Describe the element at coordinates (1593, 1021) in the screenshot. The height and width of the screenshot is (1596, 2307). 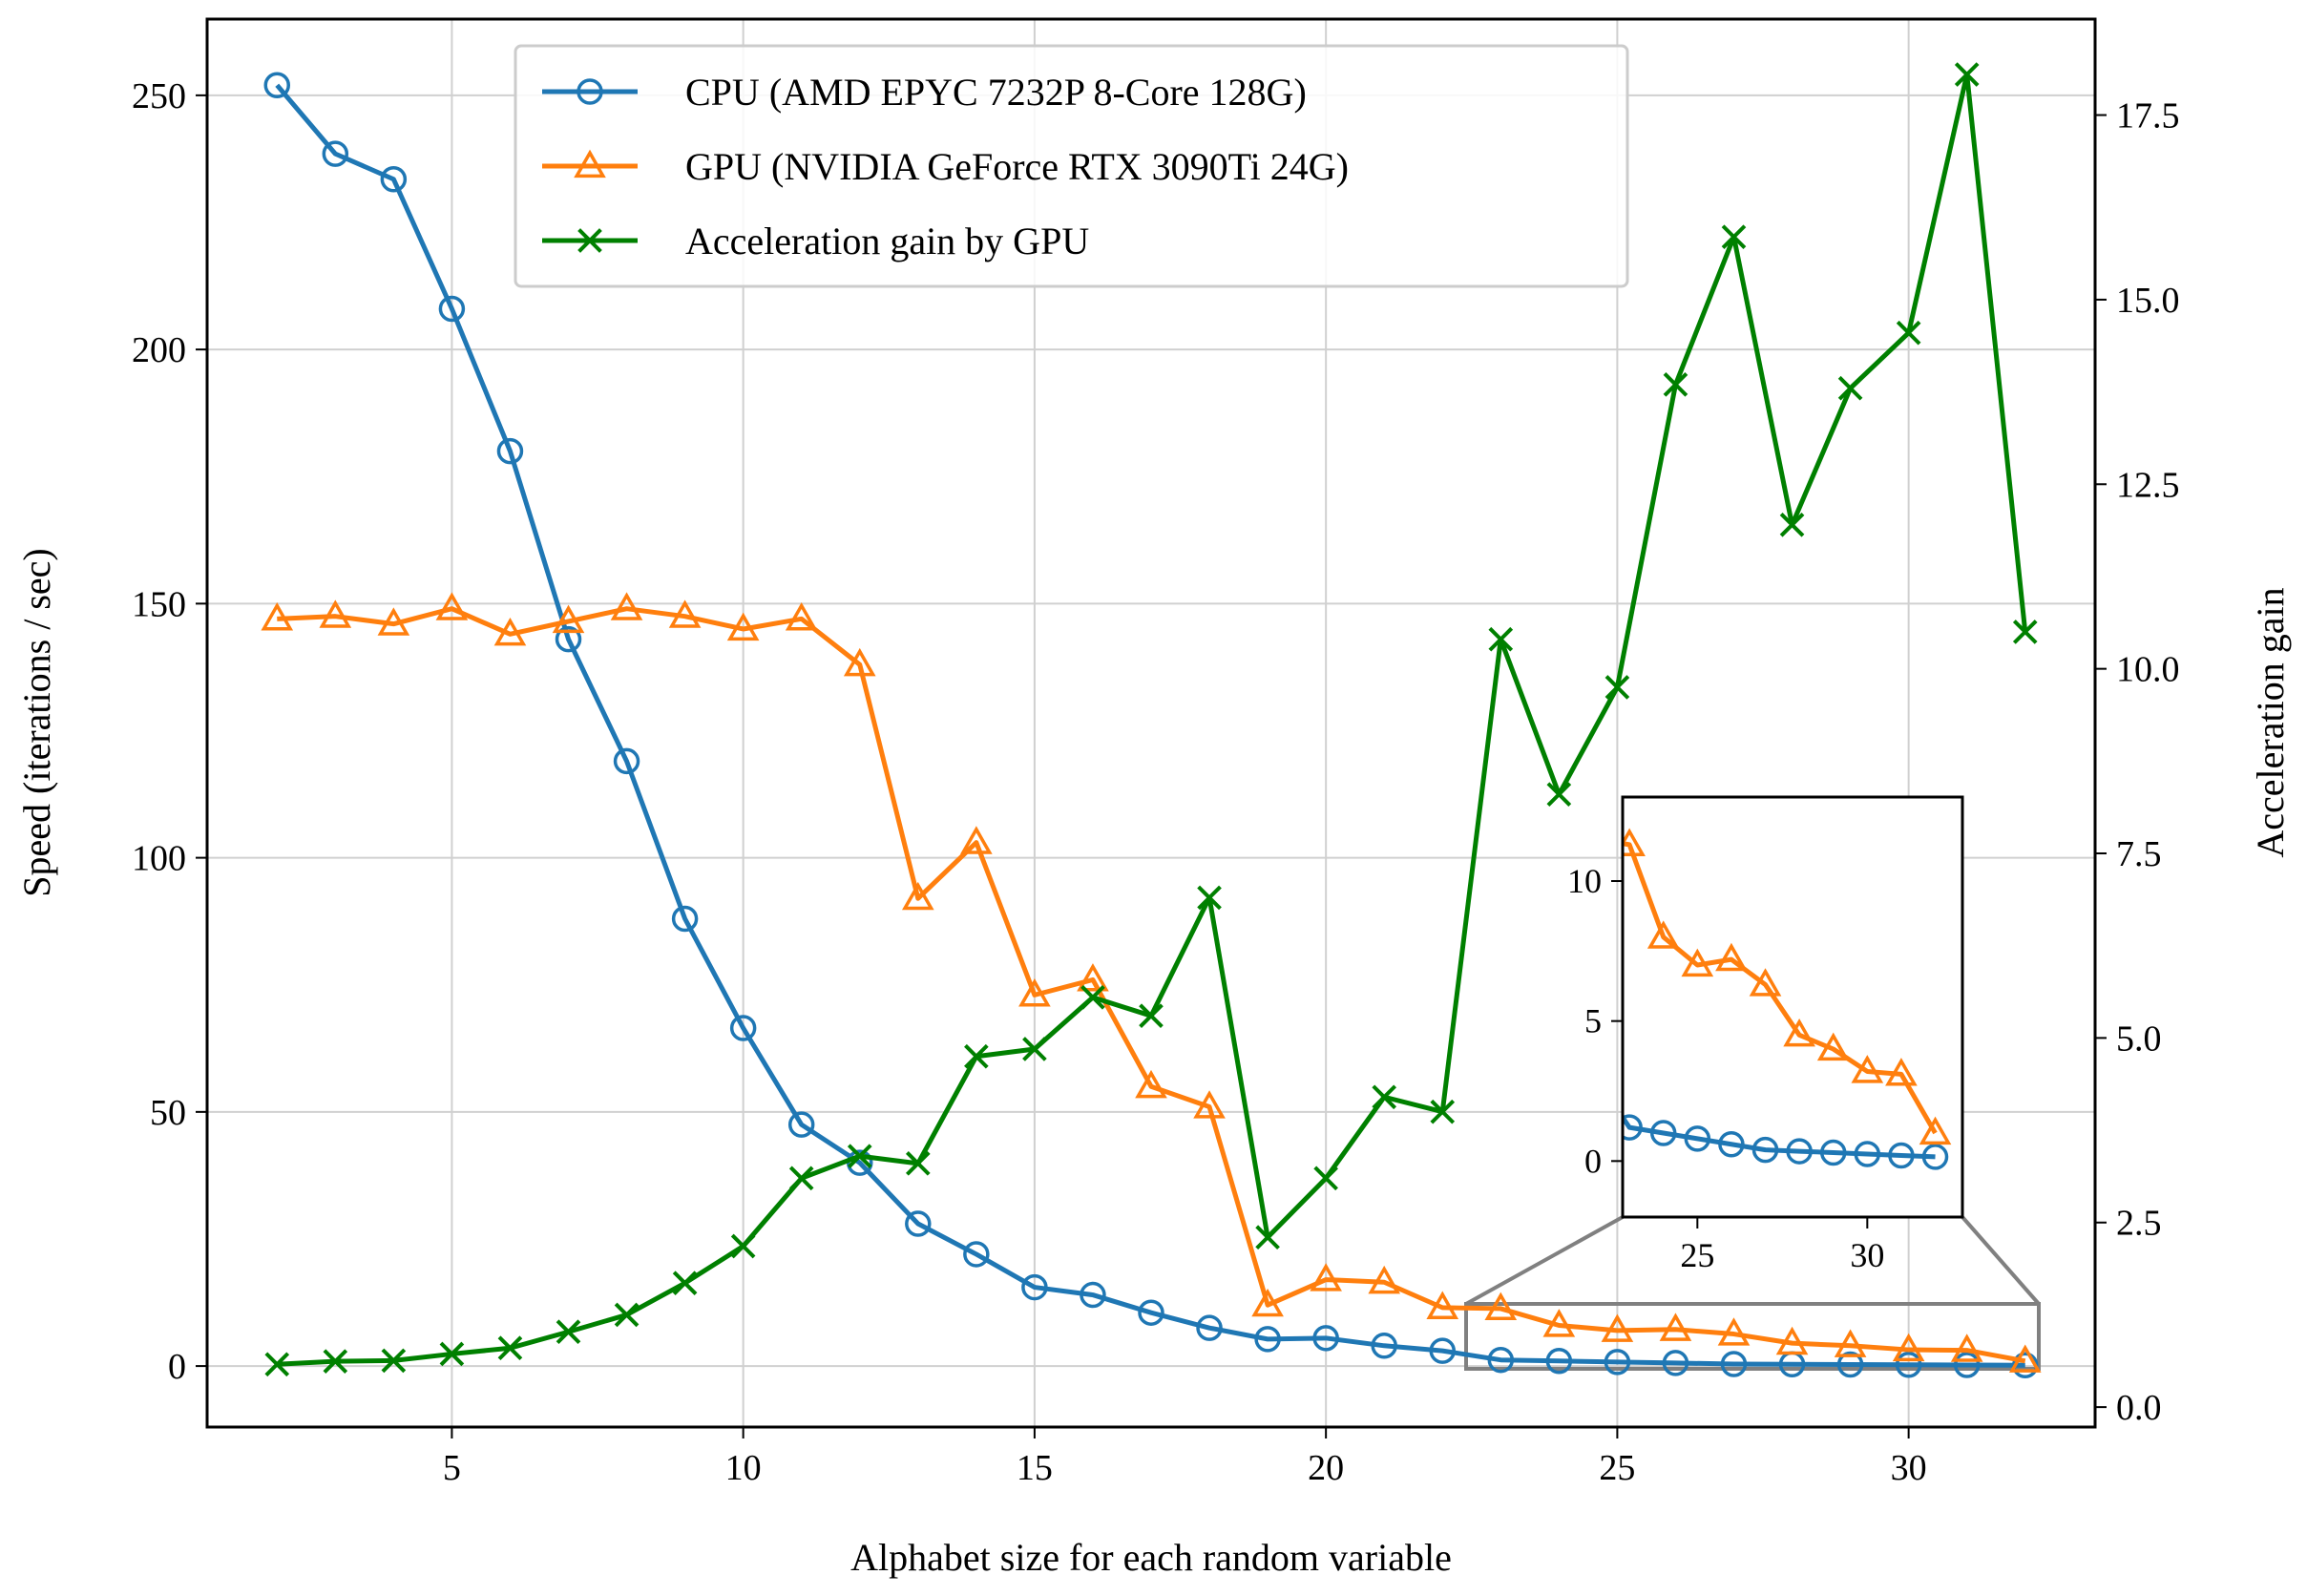
I see `inset-y-tick-label: 5` at that location.